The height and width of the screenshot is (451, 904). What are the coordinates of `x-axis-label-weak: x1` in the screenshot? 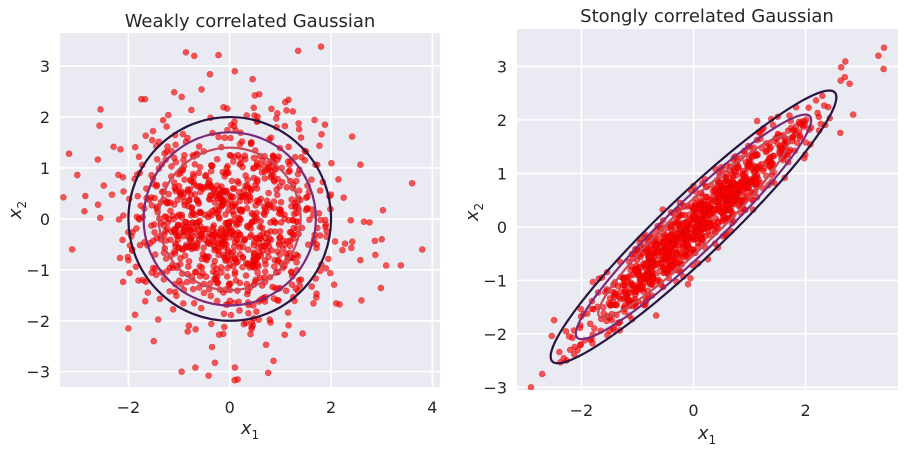 It's located at (249, 430).